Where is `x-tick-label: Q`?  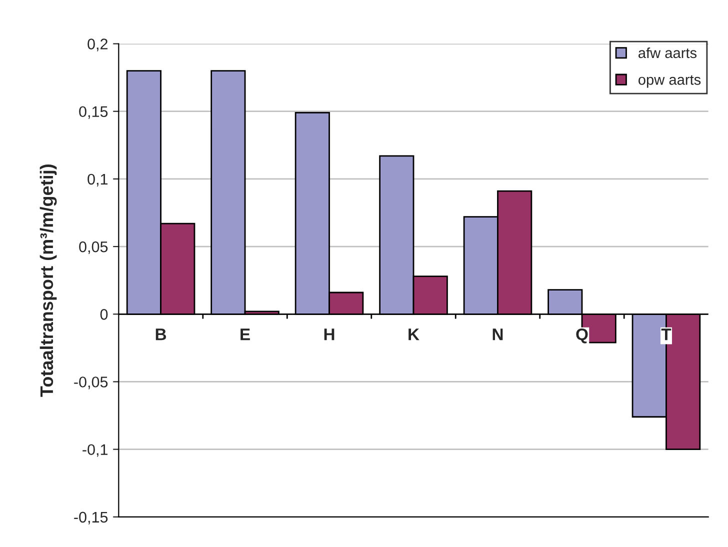 x-tick-label: Q is located at coordinates (582, 336).